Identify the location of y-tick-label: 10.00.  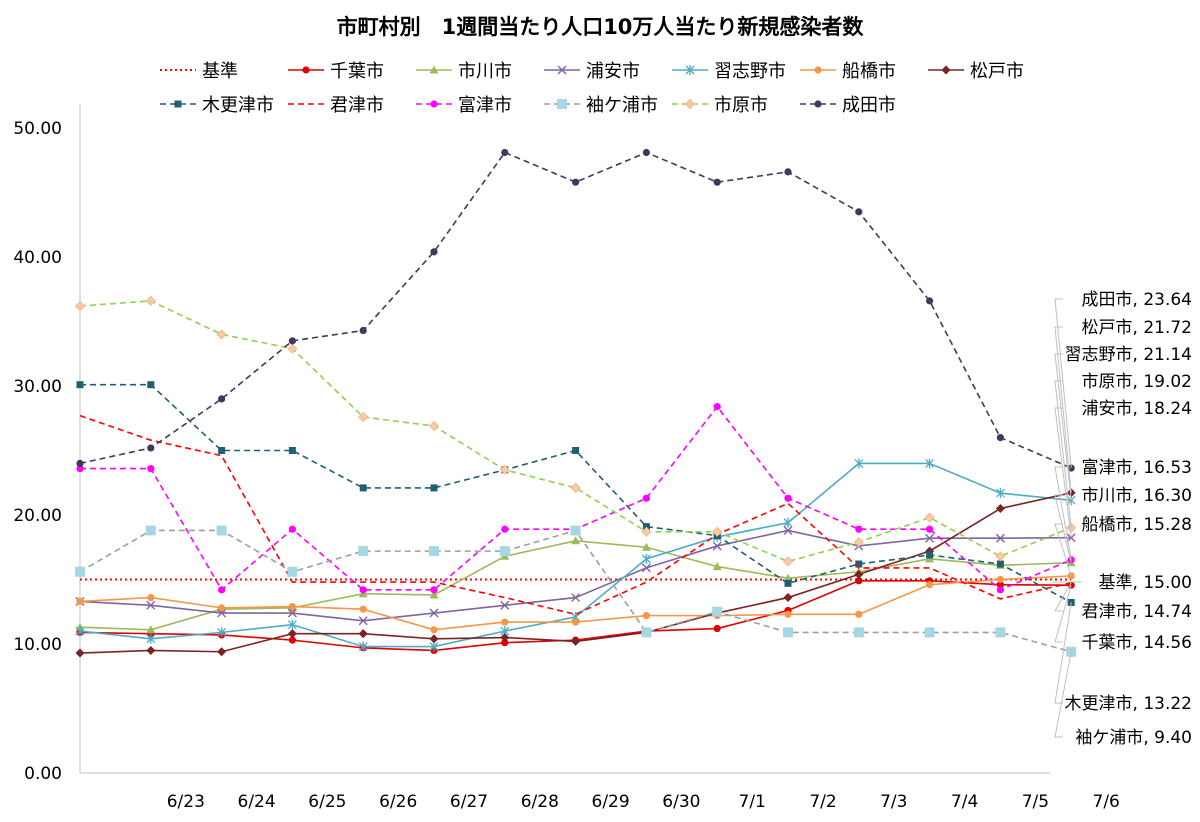
(37, 645).